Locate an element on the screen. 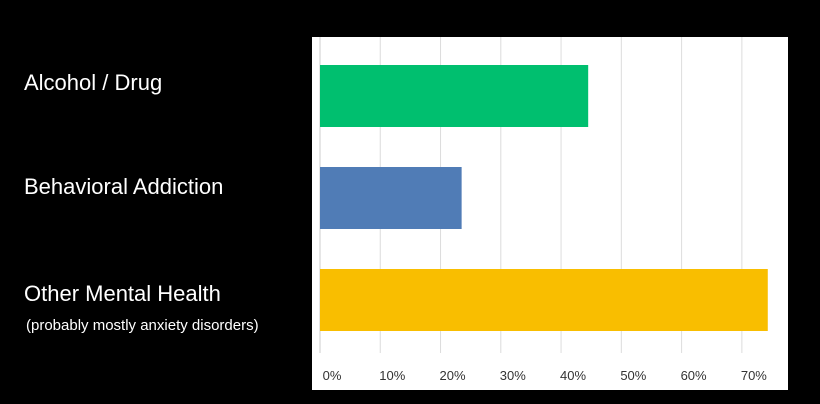 The width and height of the screenshot is (820, 404). x-tick-label-70: 70% is located at coordinates (754, 375).